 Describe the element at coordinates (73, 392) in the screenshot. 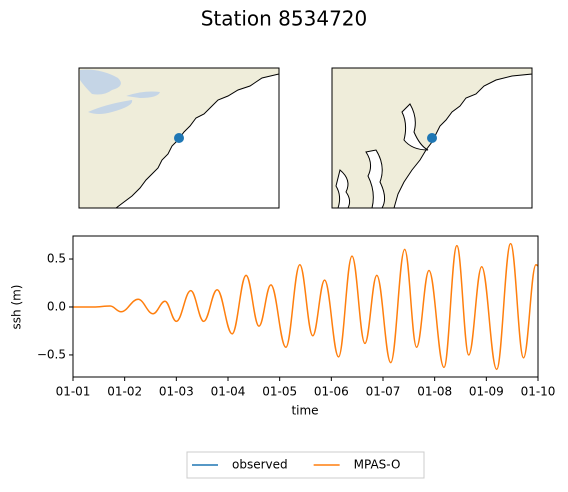

I see `x-tick-label: 01-01` at that location.